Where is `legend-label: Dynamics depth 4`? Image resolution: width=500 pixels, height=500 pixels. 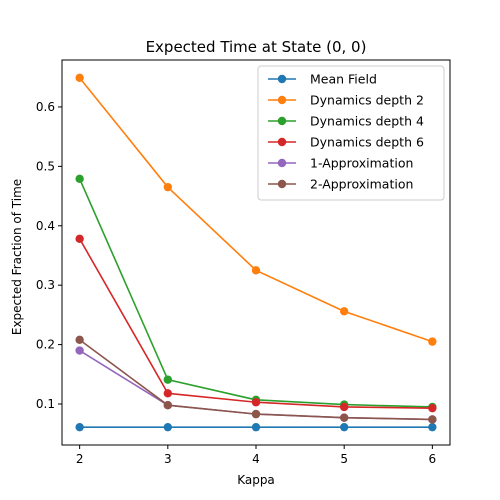 legend-label: Dynamics depth 4 is located at coordinates (367, 121).